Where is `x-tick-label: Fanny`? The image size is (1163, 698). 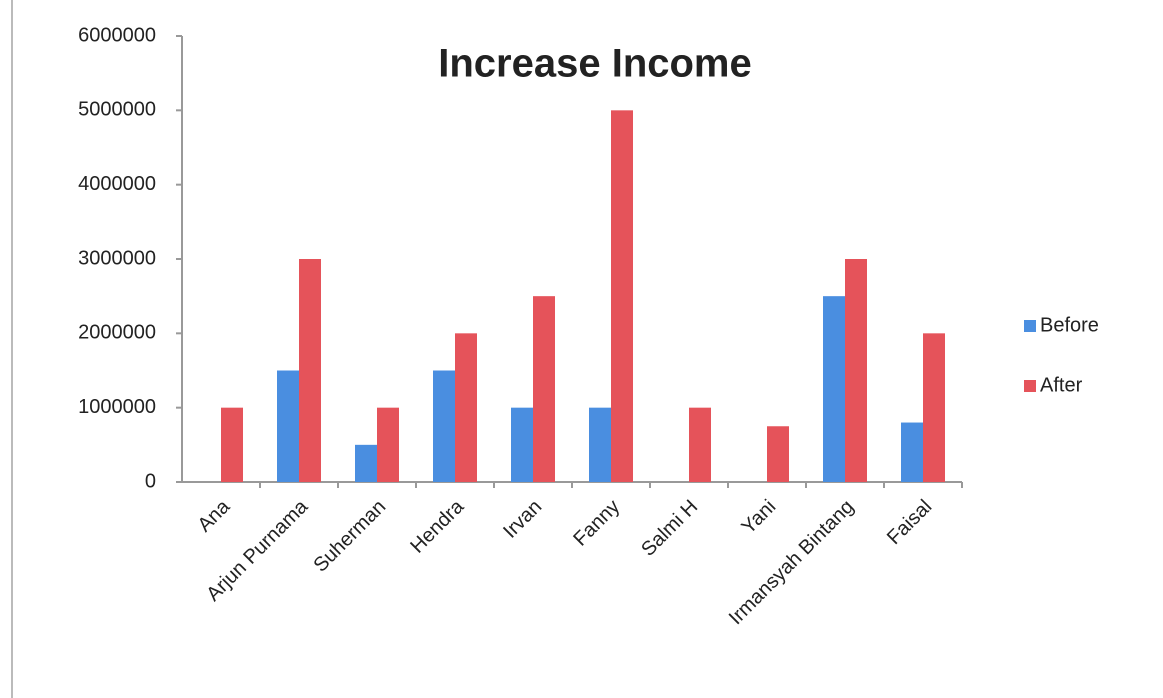 x-tick-label: Fanny is located at coordinates (596, 523).